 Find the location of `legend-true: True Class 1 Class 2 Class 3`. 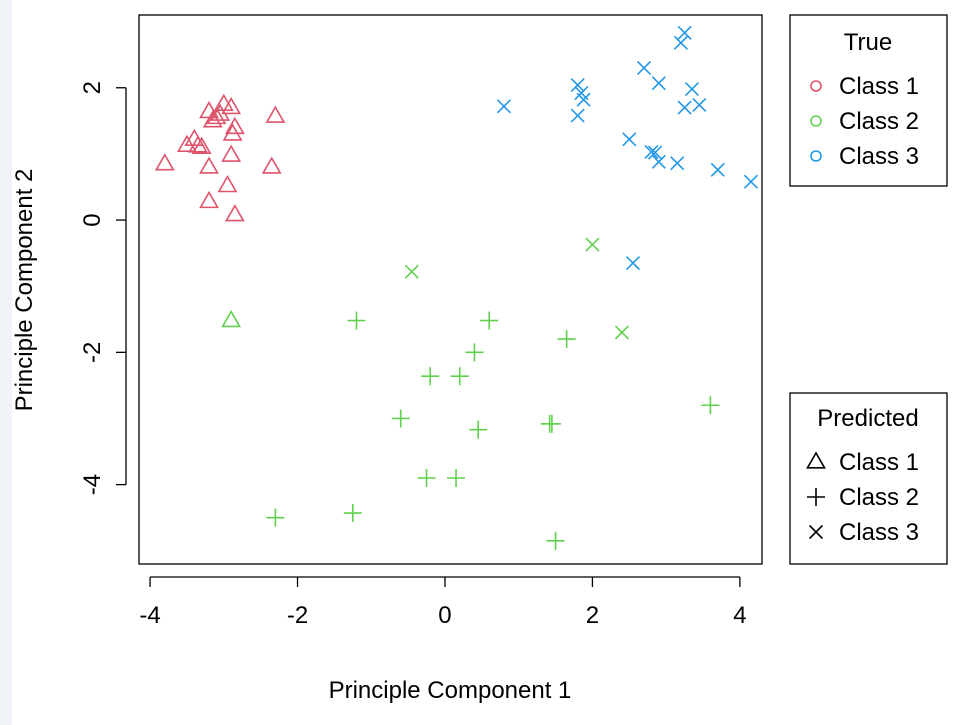

legend-true: True Class 1 Class 2 Class 3 is located at coordinates (868, 100).